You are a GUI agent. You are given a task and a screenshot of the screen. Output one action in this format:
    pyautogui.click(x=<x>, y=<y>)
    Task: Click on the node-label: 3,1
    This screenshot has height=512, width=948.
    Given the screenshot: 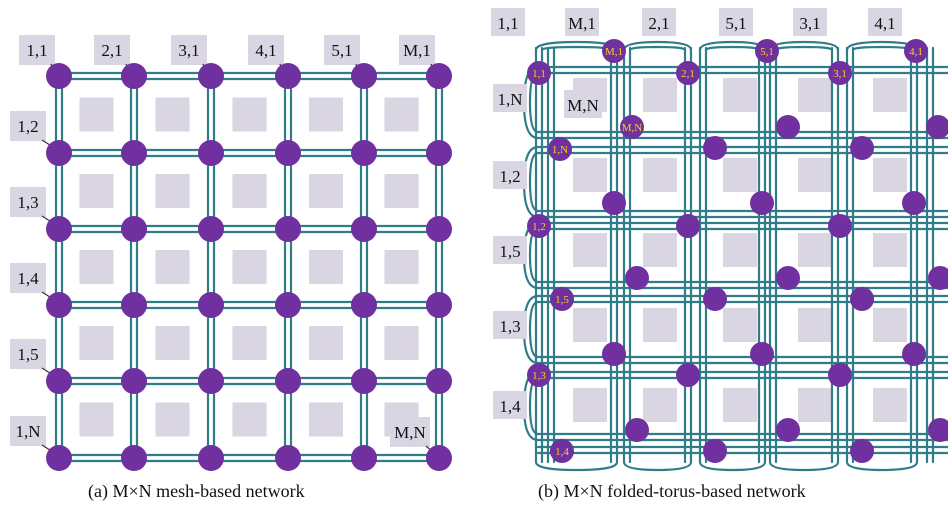 What is the action you would take?
    pyautogui.click(x=840, y=74)
    